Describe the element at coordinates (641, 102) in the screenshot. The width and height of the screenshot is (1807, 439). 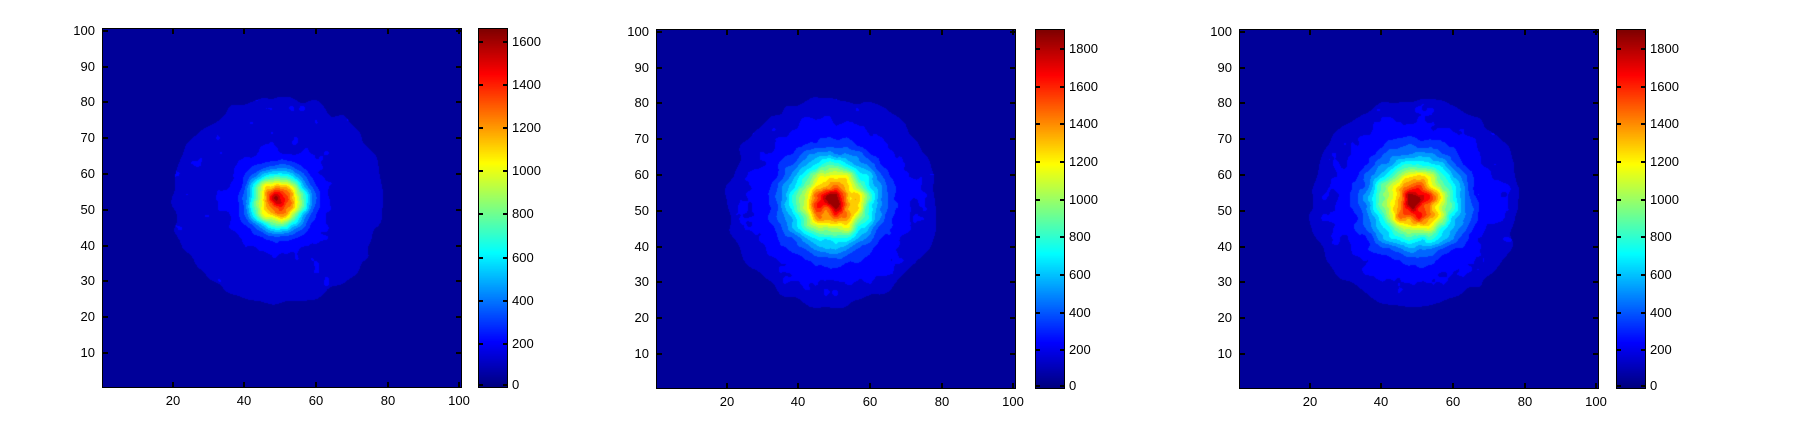
I see `y-tick-label-80: 80` at that location.